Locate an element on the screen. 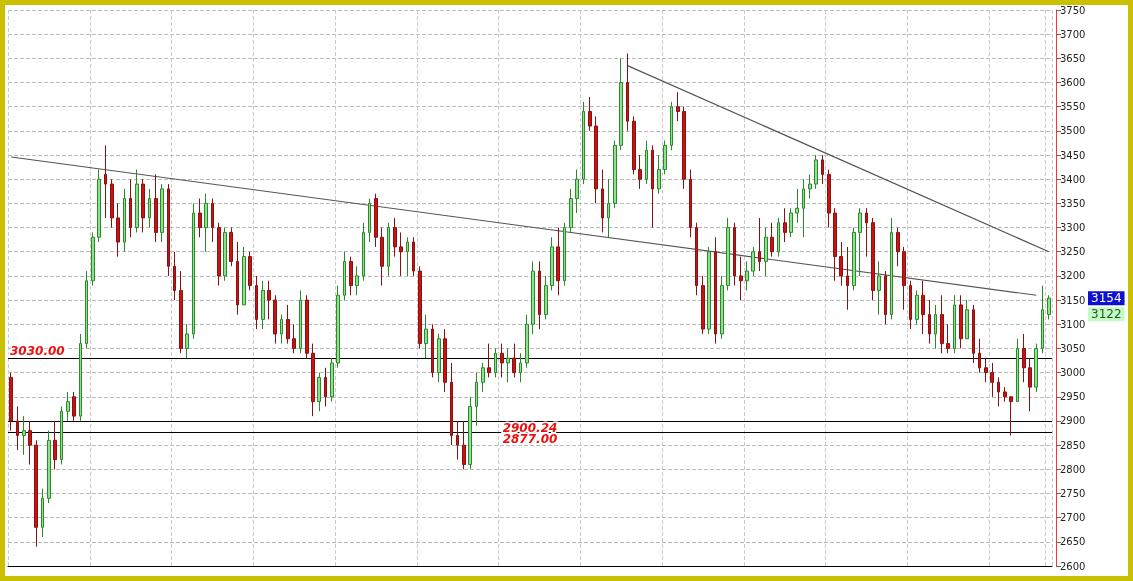  y-tick-label: 3750 is located at coordinates (1073, 10).